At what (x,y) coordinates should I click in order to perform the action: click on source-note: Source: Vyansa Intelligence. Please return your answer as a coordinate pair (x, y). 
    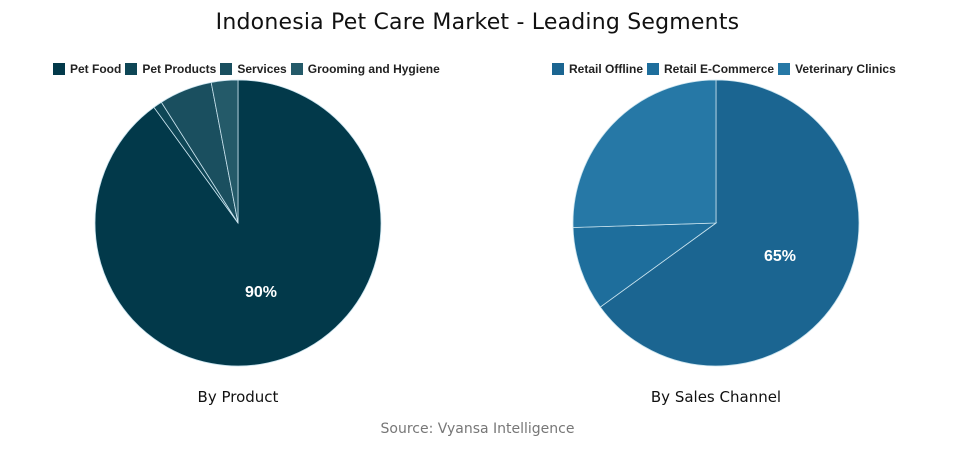
    Looking at the image, I should click on (477, 429).